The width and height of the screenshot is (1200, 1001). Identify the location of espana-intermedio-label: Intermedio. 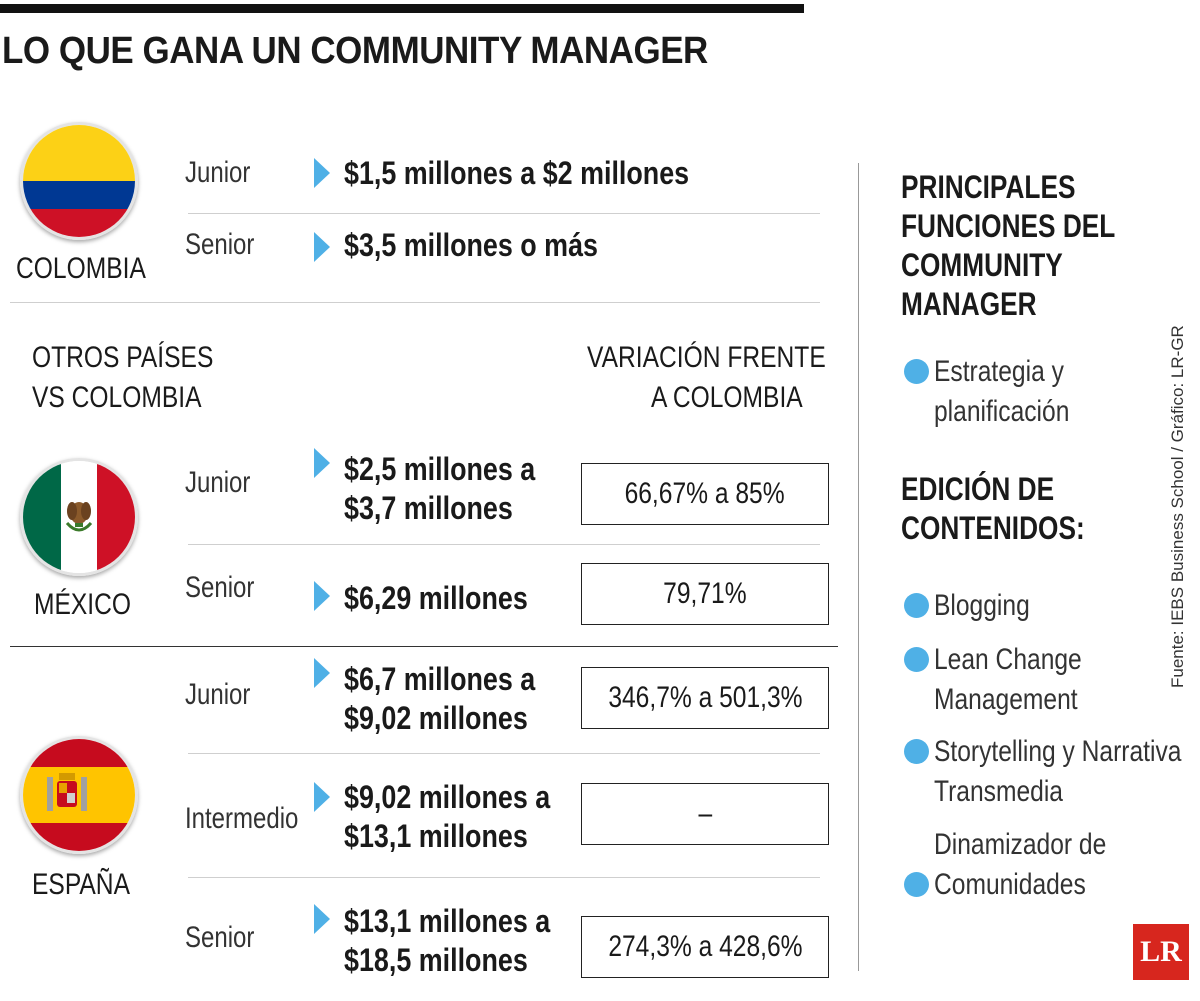
(242, 818).